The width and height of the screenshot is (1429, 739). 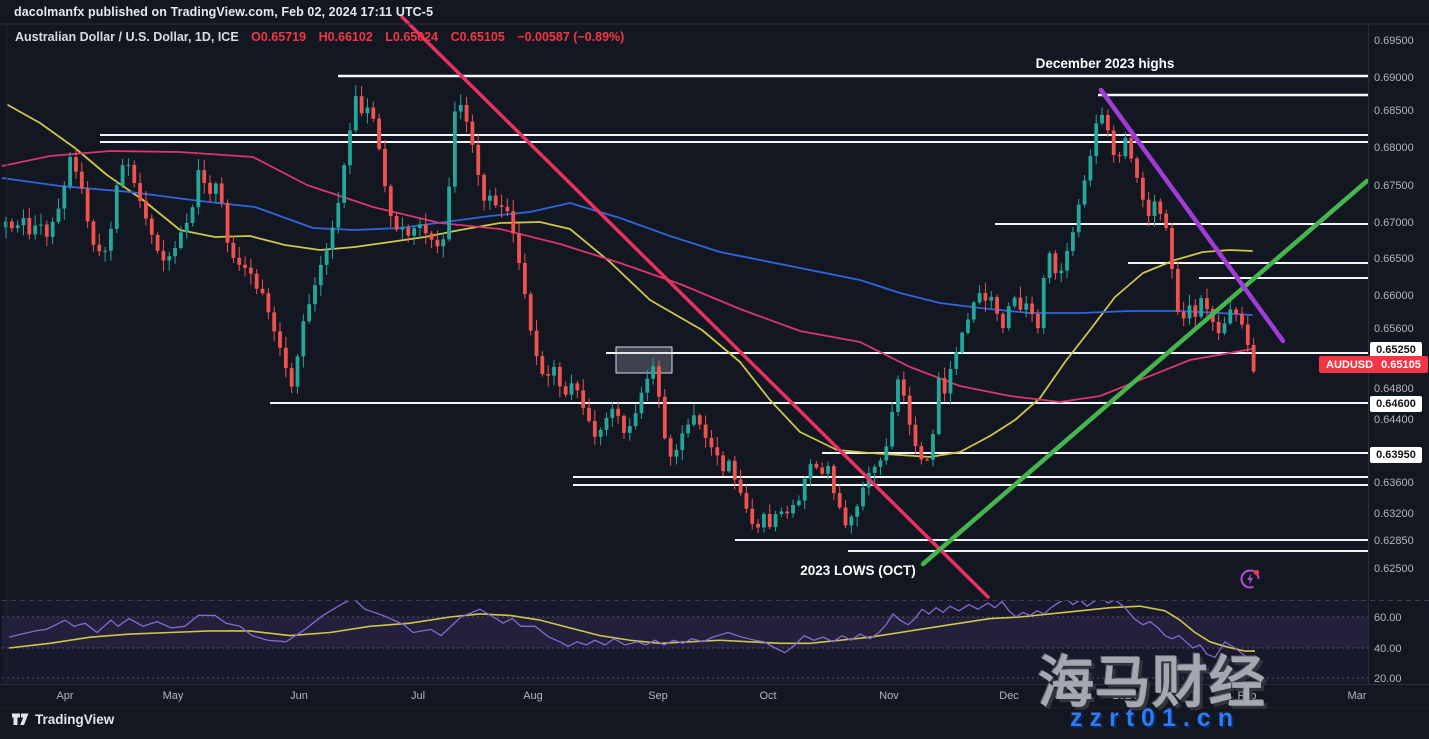 I want to click on flash-dot, so click(x=1256, y=572).